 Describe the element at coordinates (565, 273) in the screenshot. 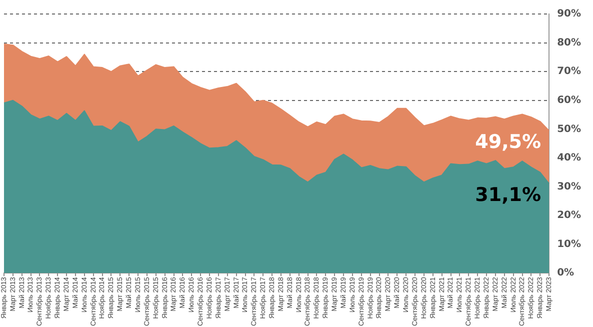

I see `y-tick-label: 0%` at that location.